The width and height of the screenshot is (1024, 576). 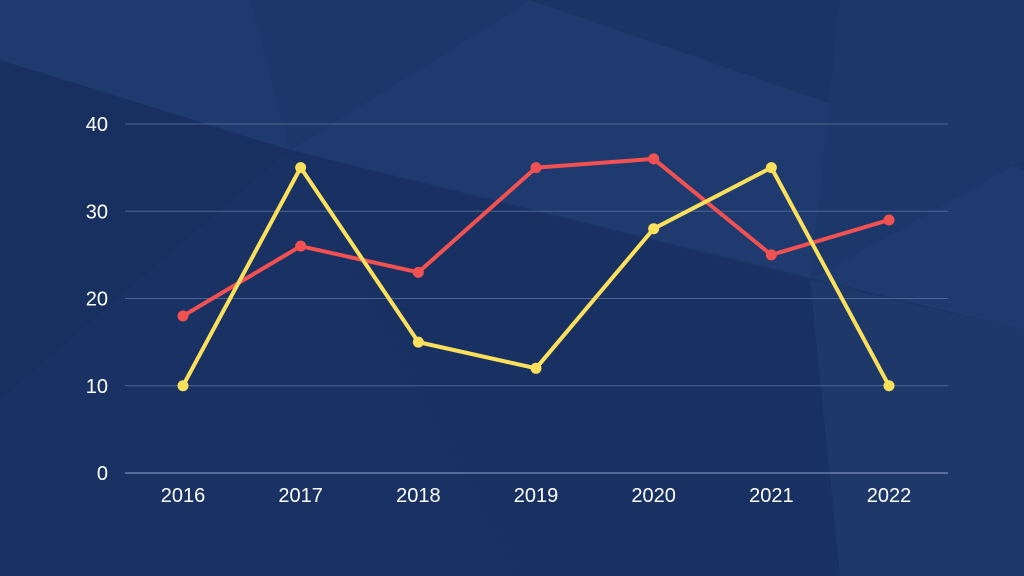 I want to click on x-tick-label: 2018, so click(x=418, y=496).